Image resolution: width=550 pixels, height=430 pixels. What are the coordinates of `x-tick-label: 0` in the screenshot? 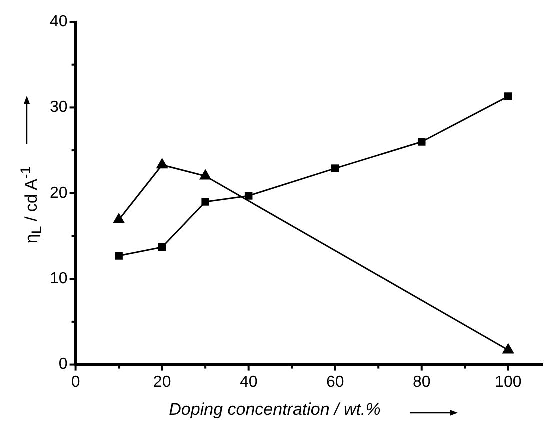 It's located at (75, 382).